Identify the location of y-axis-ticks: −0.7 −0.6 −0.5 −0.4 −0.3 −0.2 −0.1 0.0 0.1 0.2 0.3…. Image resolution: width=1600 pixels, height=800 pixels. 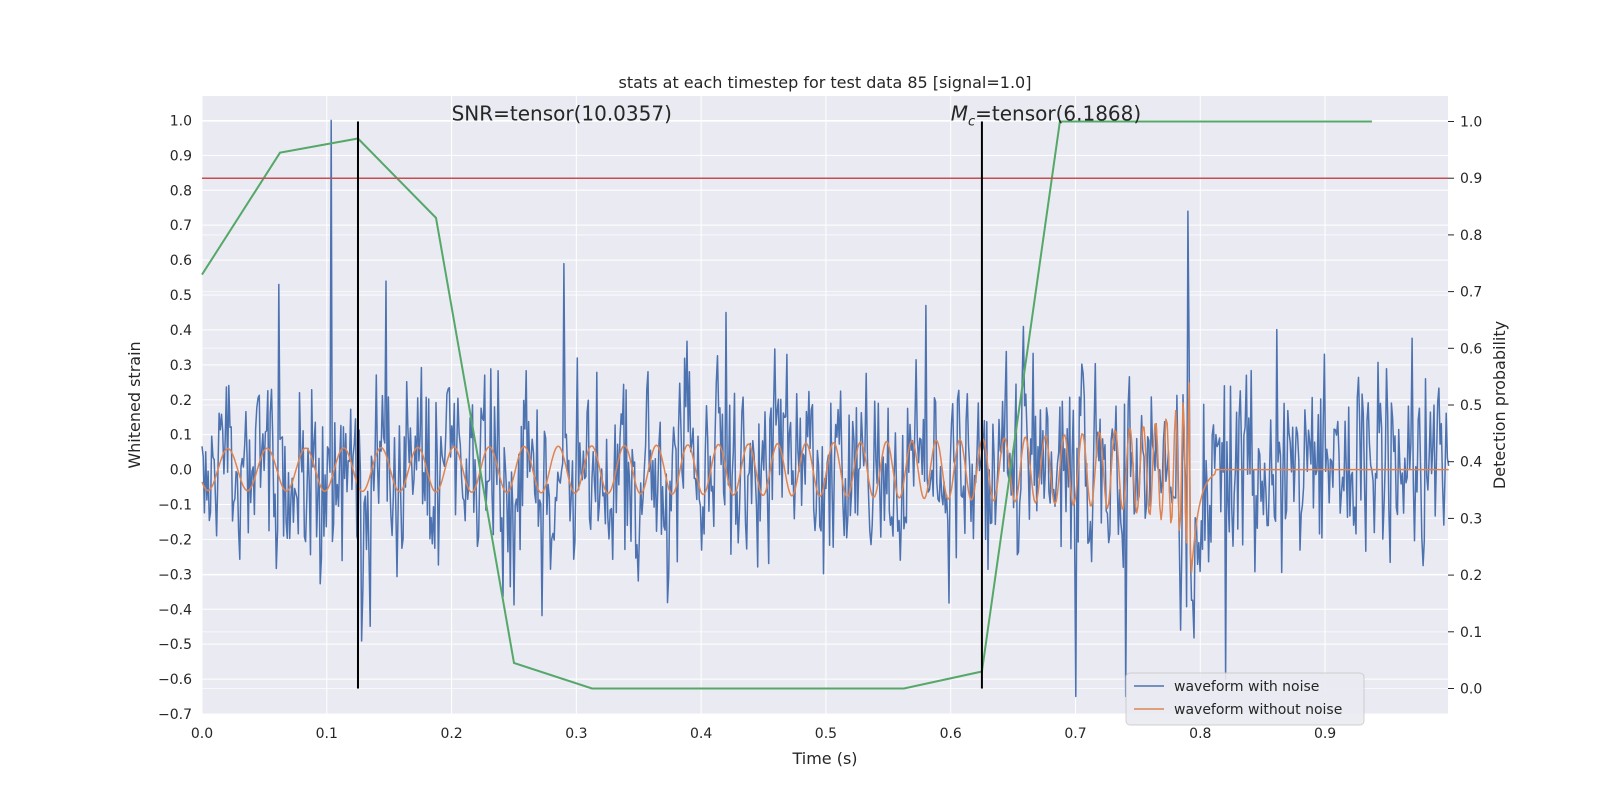
(175, 418).